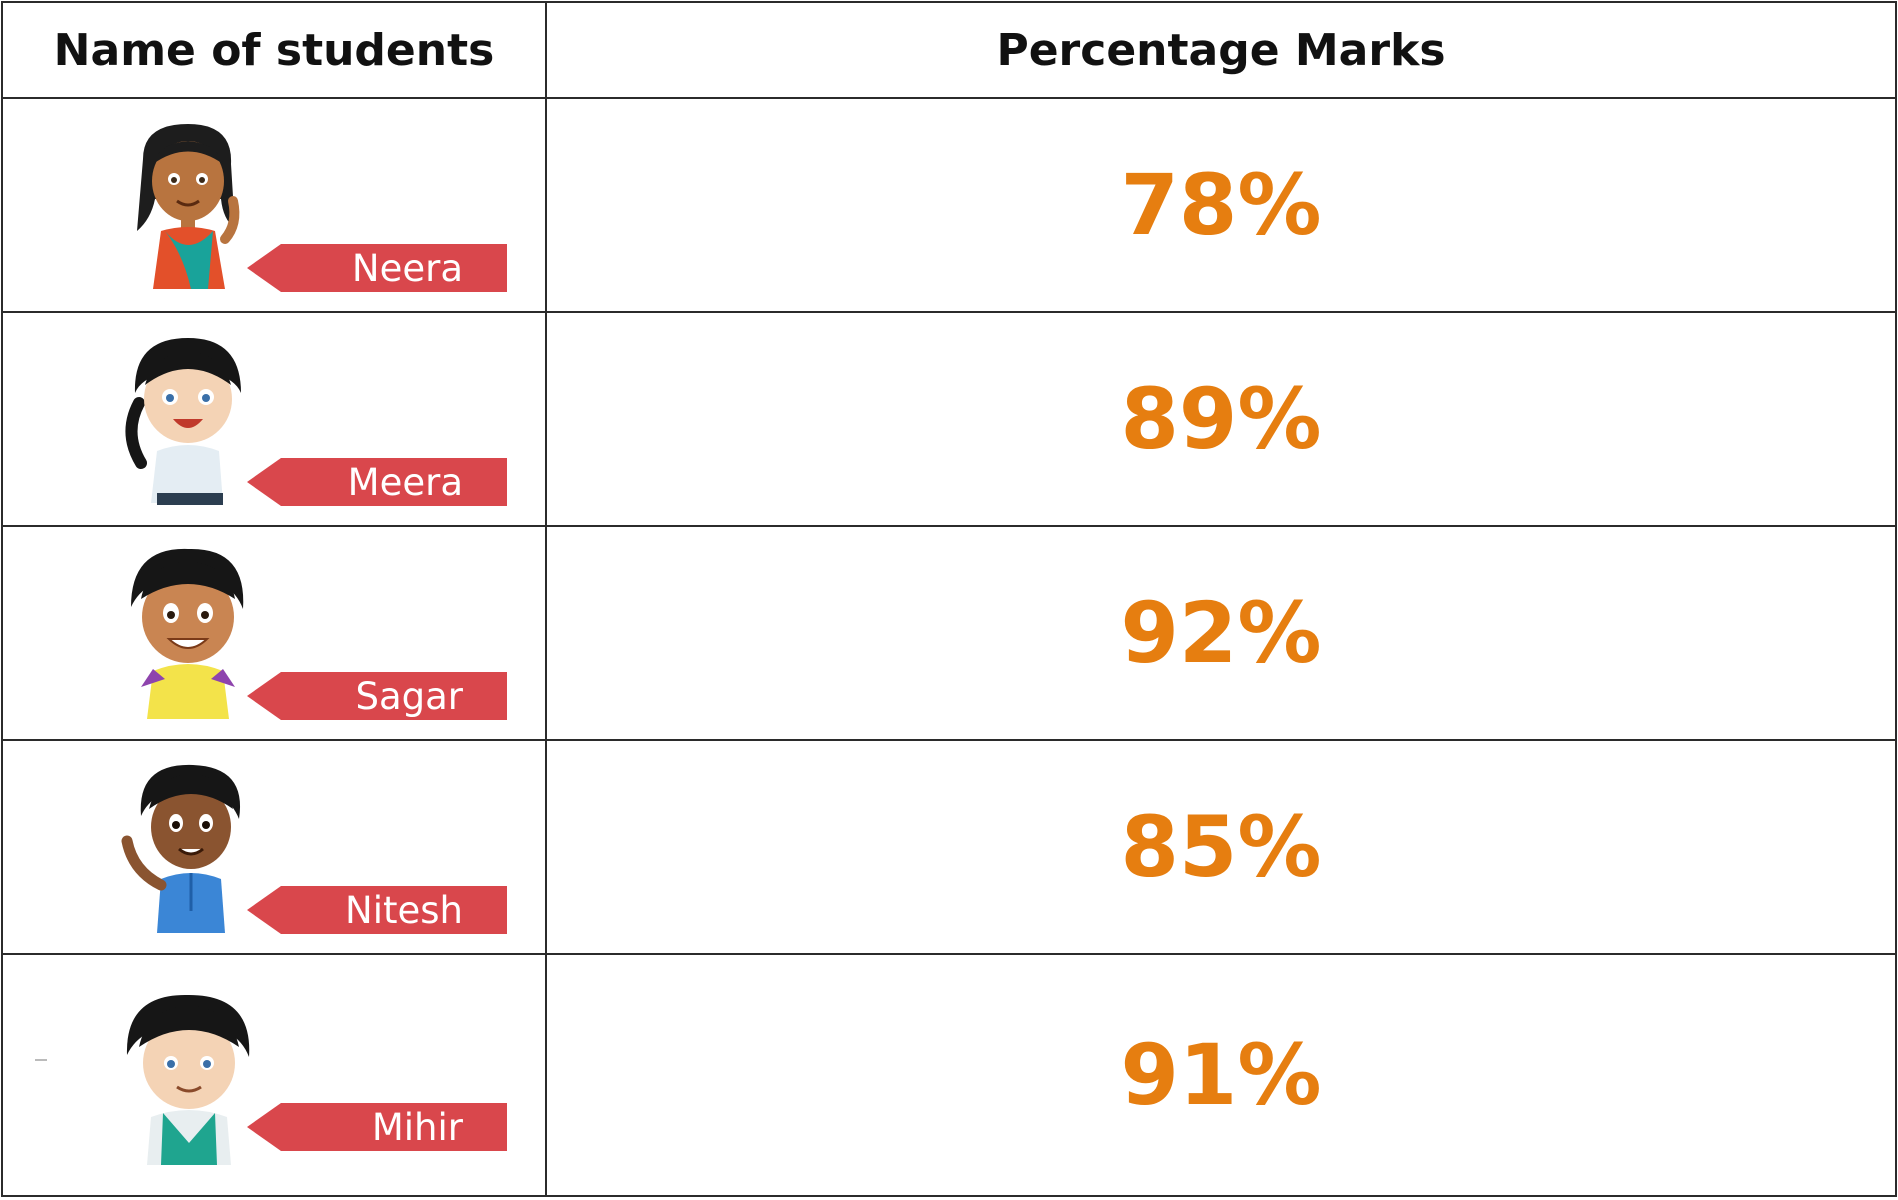  What do you see at coordinates (274, 1075) in the screenshot?
I see `student-name-cell: Mihir` at bounding box center [274, 1075].